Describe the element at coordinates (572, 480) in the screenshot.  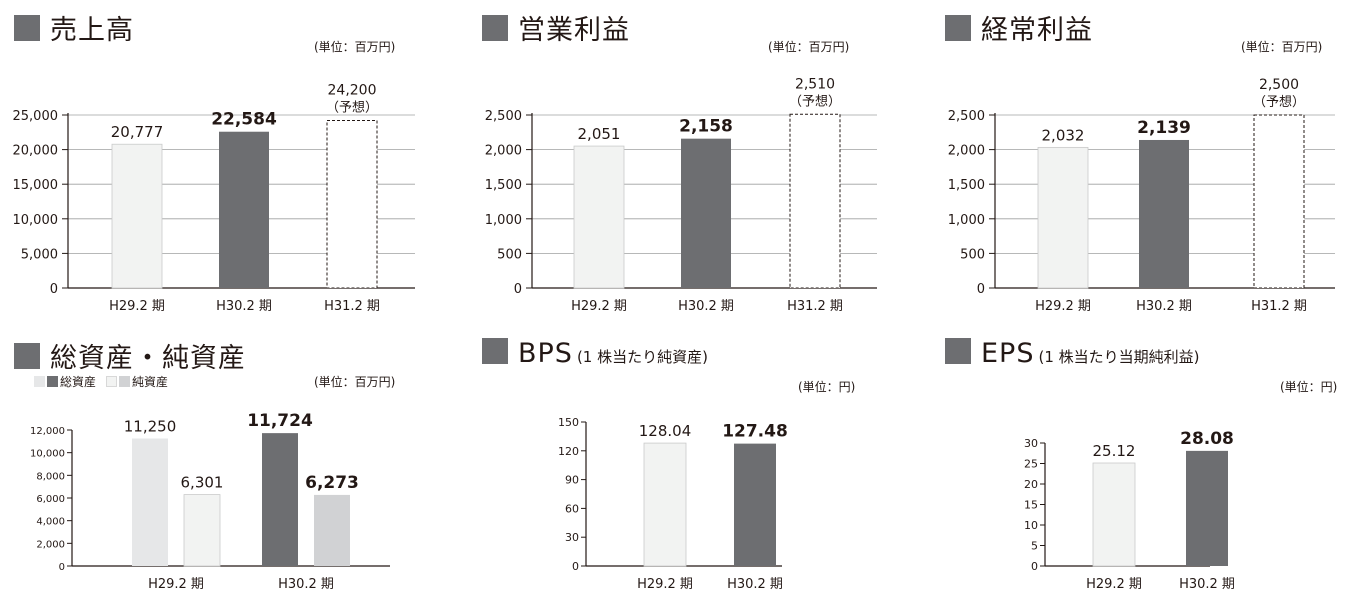
I see `y-tick-label: 90` at that location.